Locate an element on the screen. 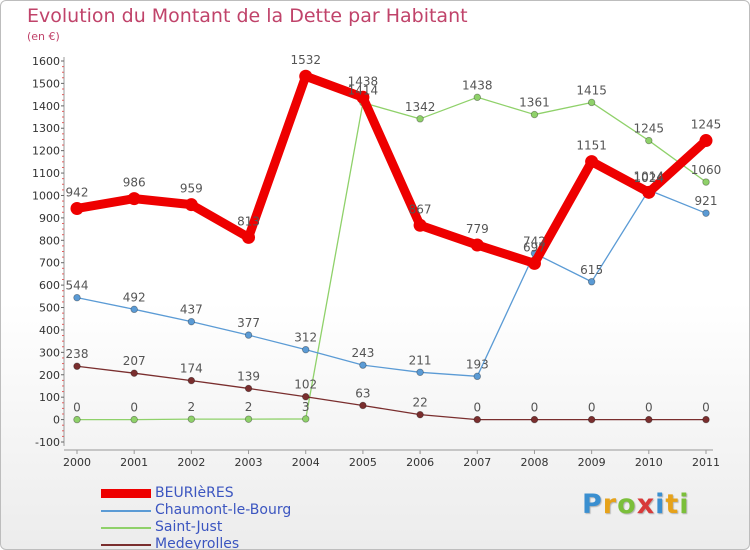 The height and width of the screenshot is (550, 750). data-label: 22 is located at coordinates (419, 403).